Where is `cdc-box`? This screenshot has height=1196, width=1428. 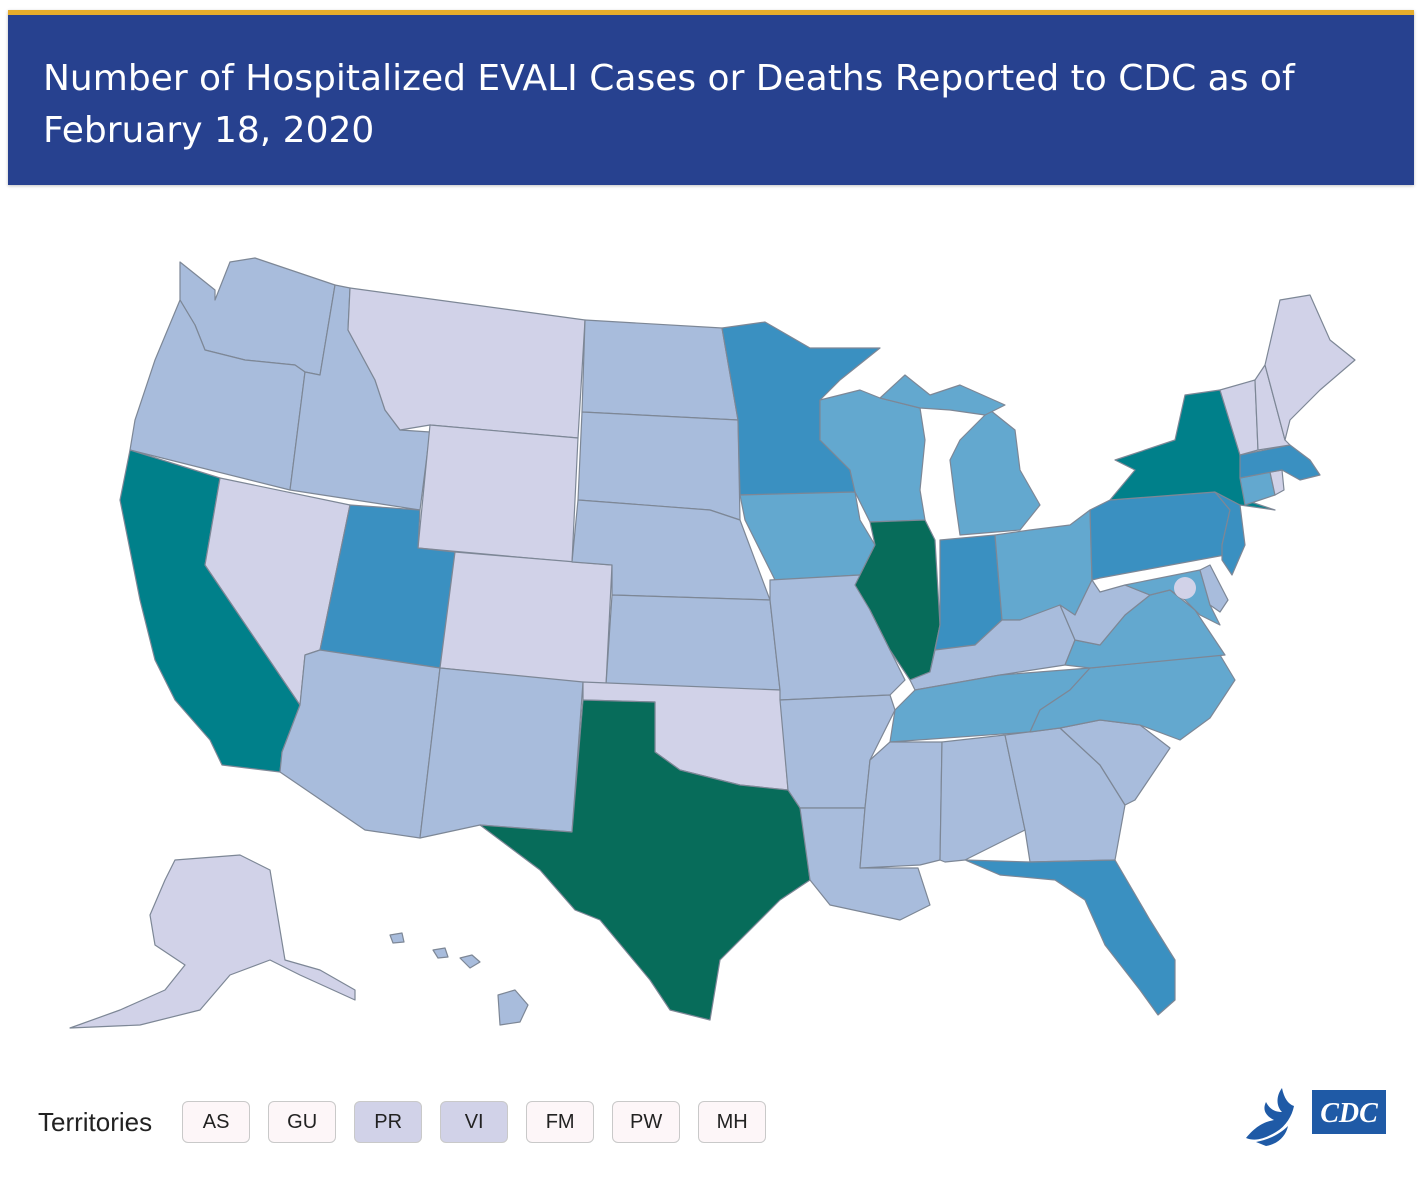
cdc-box is located at coordinates (1349, 1112).